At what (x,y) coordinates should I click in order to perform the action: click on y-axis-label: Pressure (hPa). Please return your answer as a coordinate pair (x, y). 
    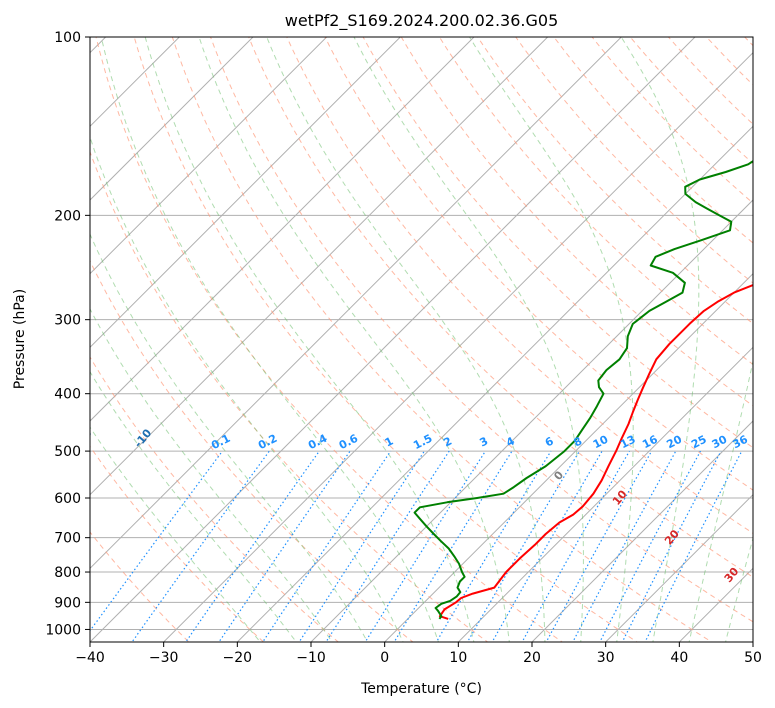
    Looking at the image, I should click on (20, 339).